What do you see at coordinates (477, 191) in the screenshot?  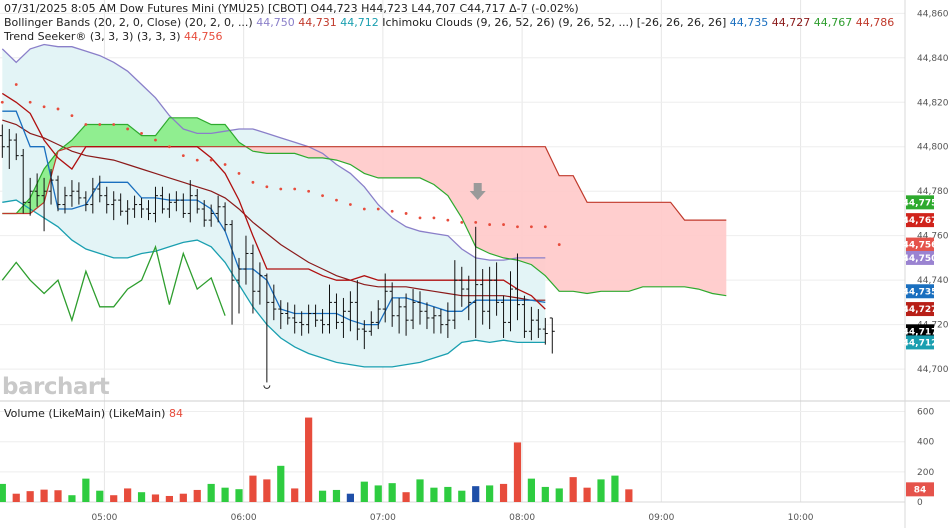 I see `arrow-down-icon` at bounding box center [477, 191].